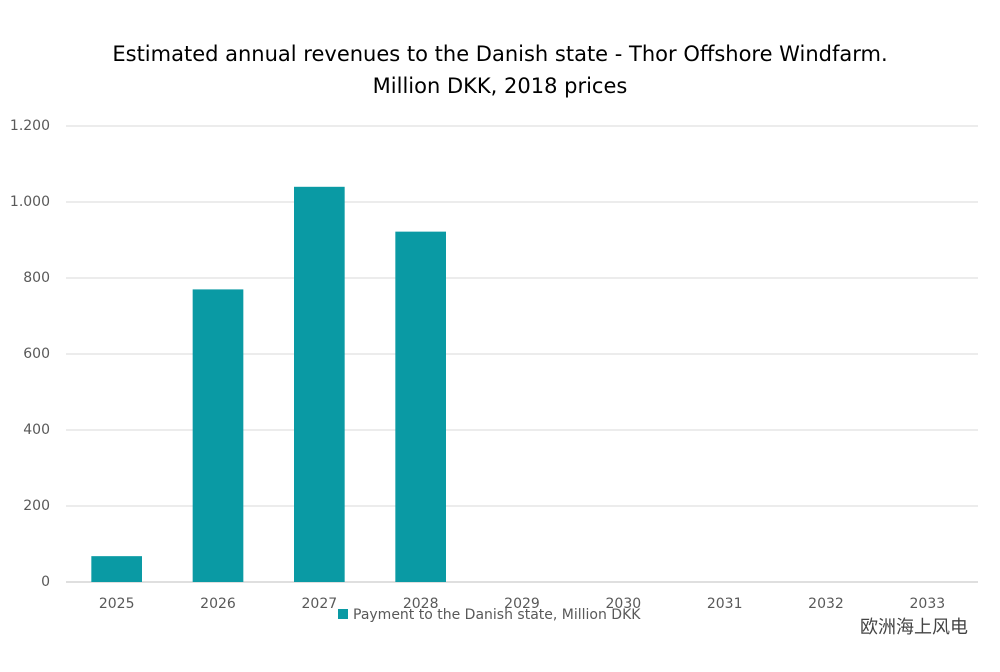 The height and width of the screenshot is (672, 1000). I want to click on x-tick-label: 2025, so click(117, 604).